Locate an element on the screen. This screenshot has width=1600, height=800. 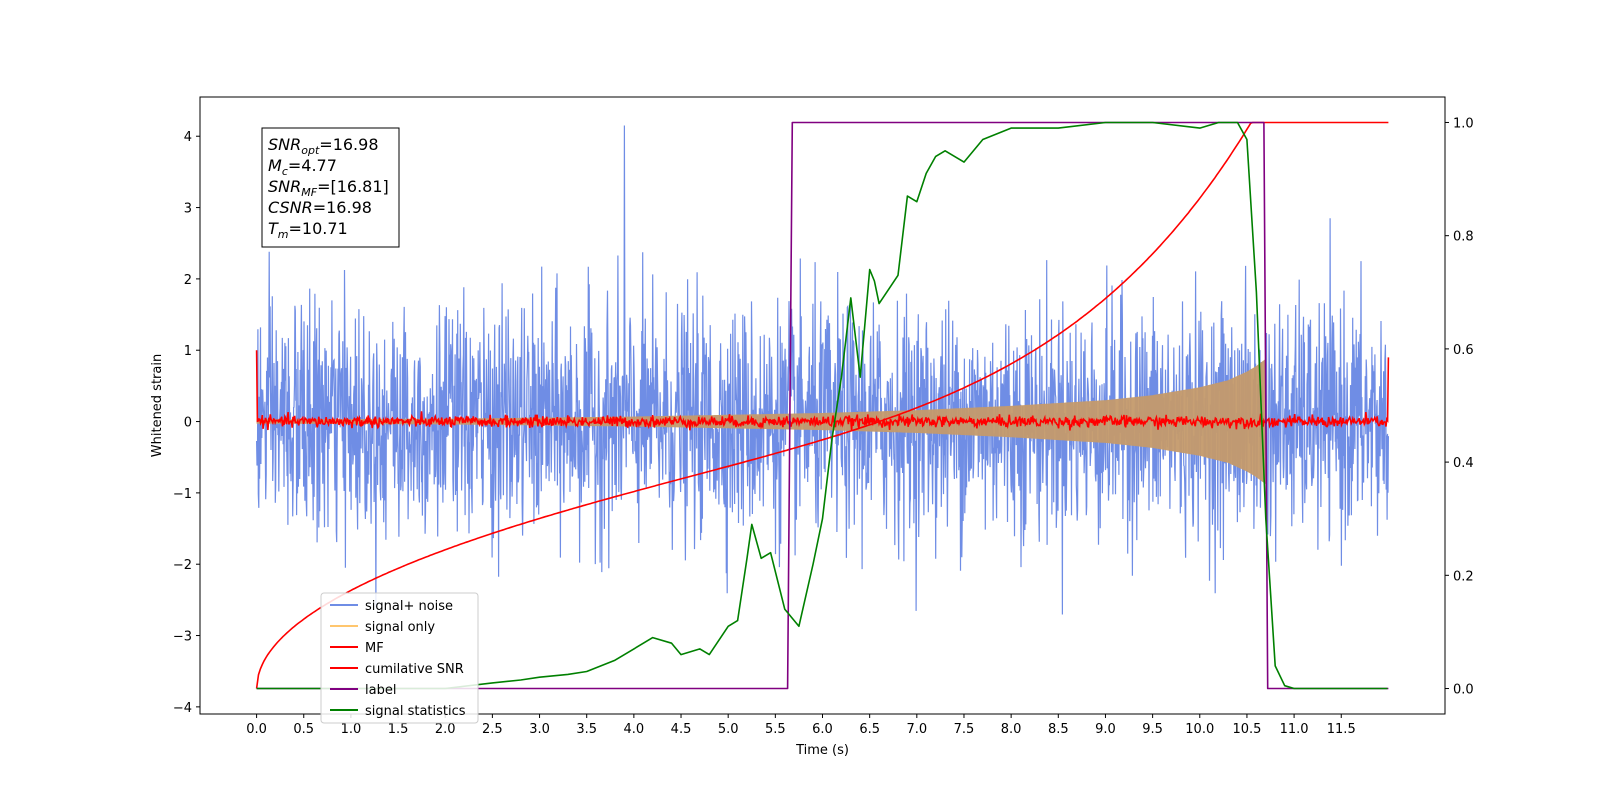
x-tick-label: 1.5 is located at coordinates (398, 729).